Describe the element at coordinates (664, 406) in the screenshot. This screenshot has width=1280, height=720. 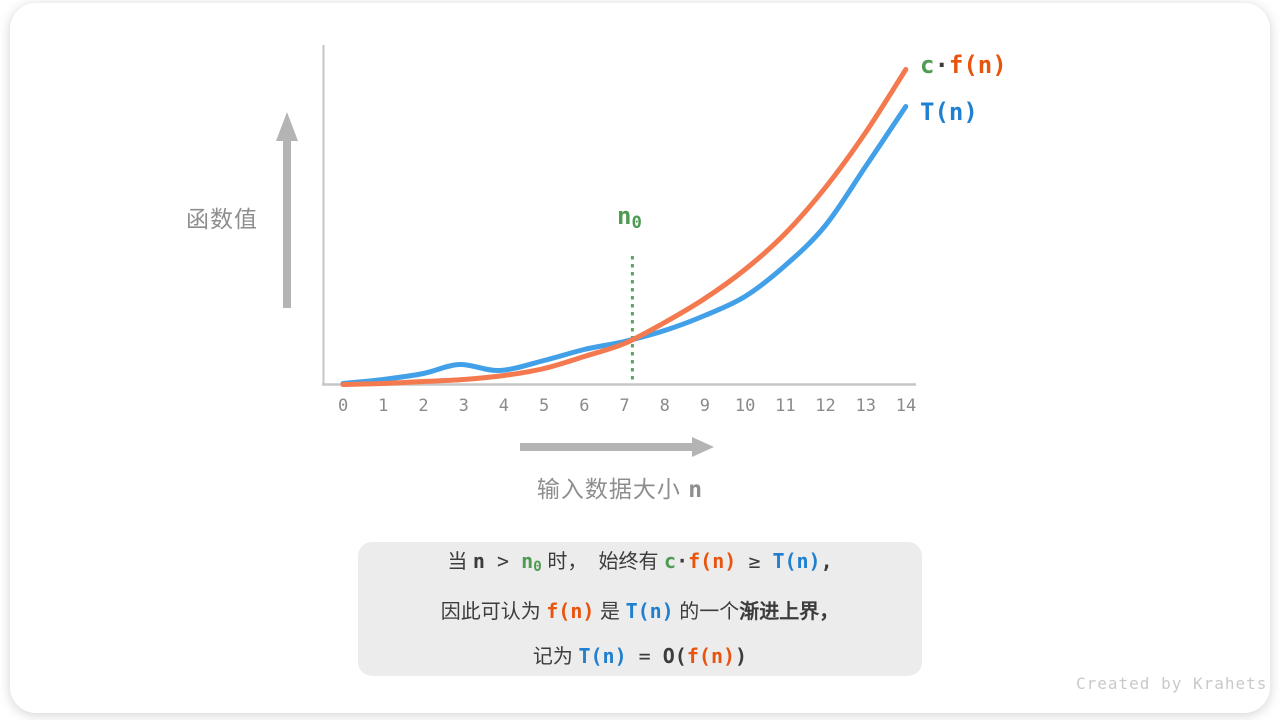
I see `x-tick-label: 8` at that location.